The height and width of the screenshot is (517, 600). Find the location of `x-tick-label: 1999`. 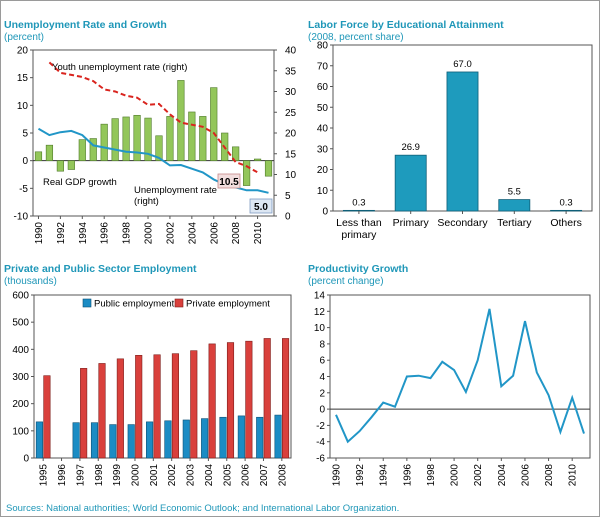

x-tick-label: 1999 is located at coordinates (117, 475).